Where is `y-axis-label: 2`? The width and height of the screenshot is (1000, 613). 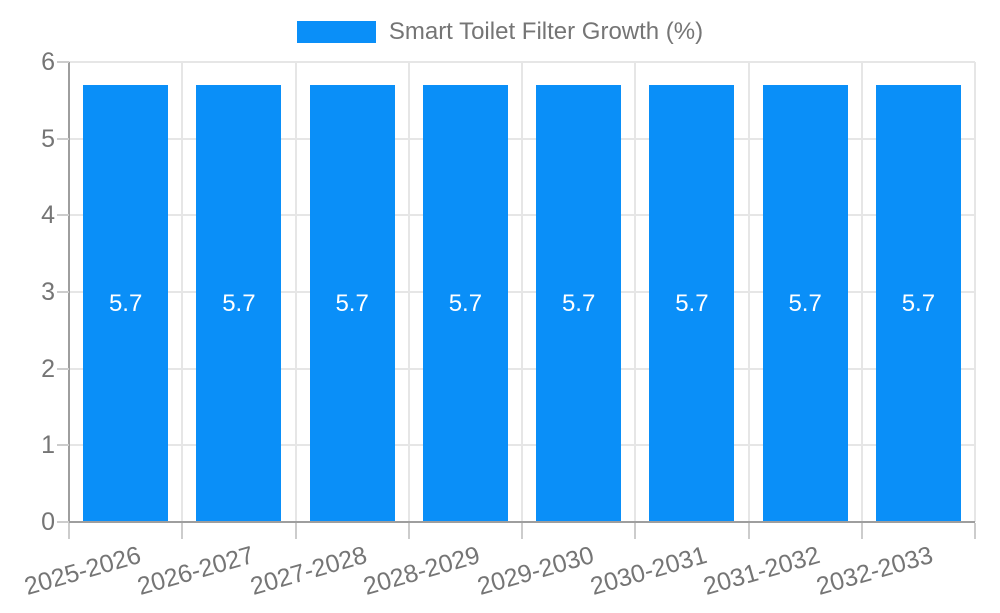 y-axis-label: 2 is located at coordinates (48, 368).